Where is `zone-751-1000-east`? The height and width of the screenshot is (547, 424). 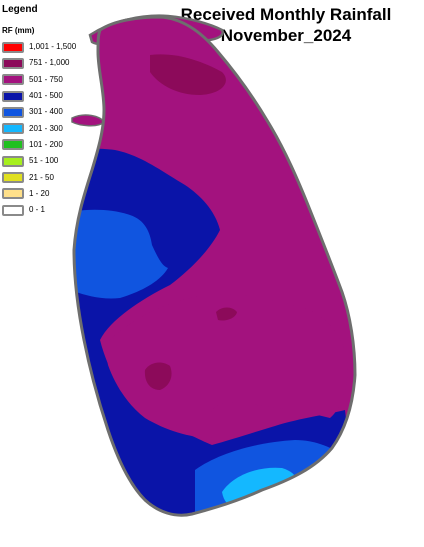 zone-751-1000-east is located at coordinates (226, 314).